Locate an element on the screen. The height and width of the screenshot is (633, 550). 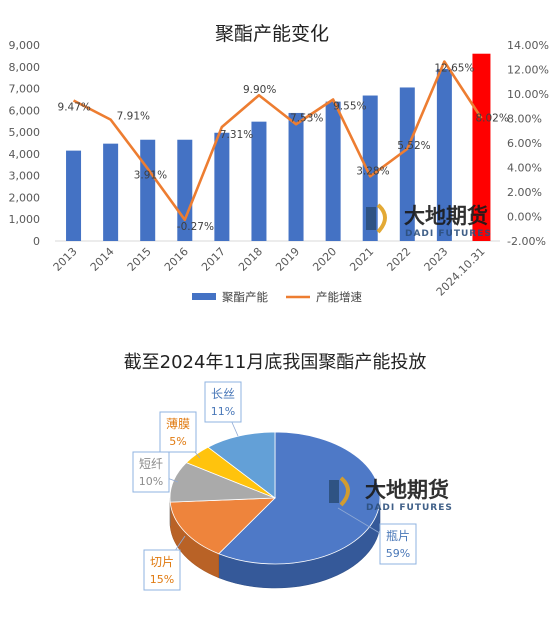
callout-name: 薄膜 is located at coordinates (178, 423).